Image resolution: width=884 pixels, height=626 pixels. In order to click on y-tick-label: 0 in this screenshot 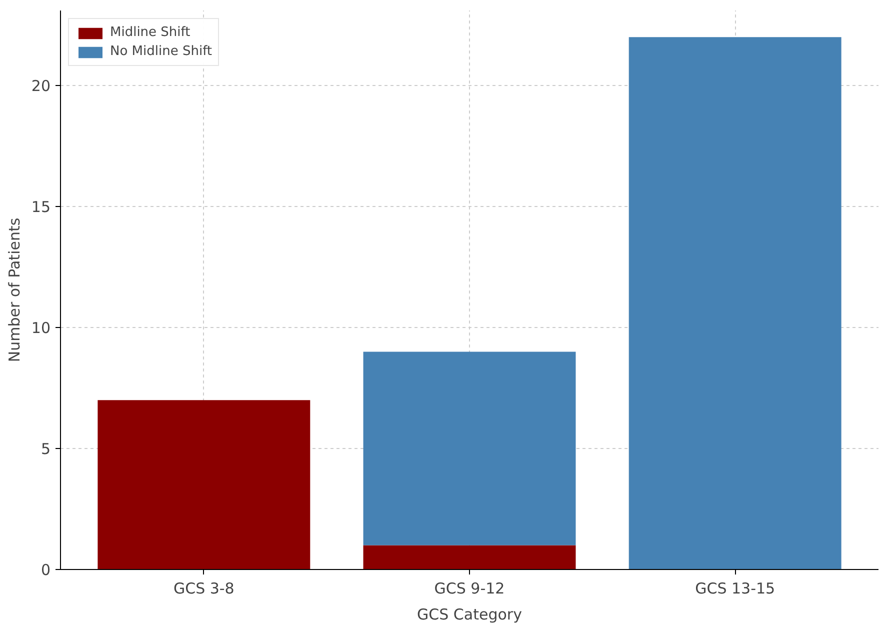, I will do `click(45, 570)`.